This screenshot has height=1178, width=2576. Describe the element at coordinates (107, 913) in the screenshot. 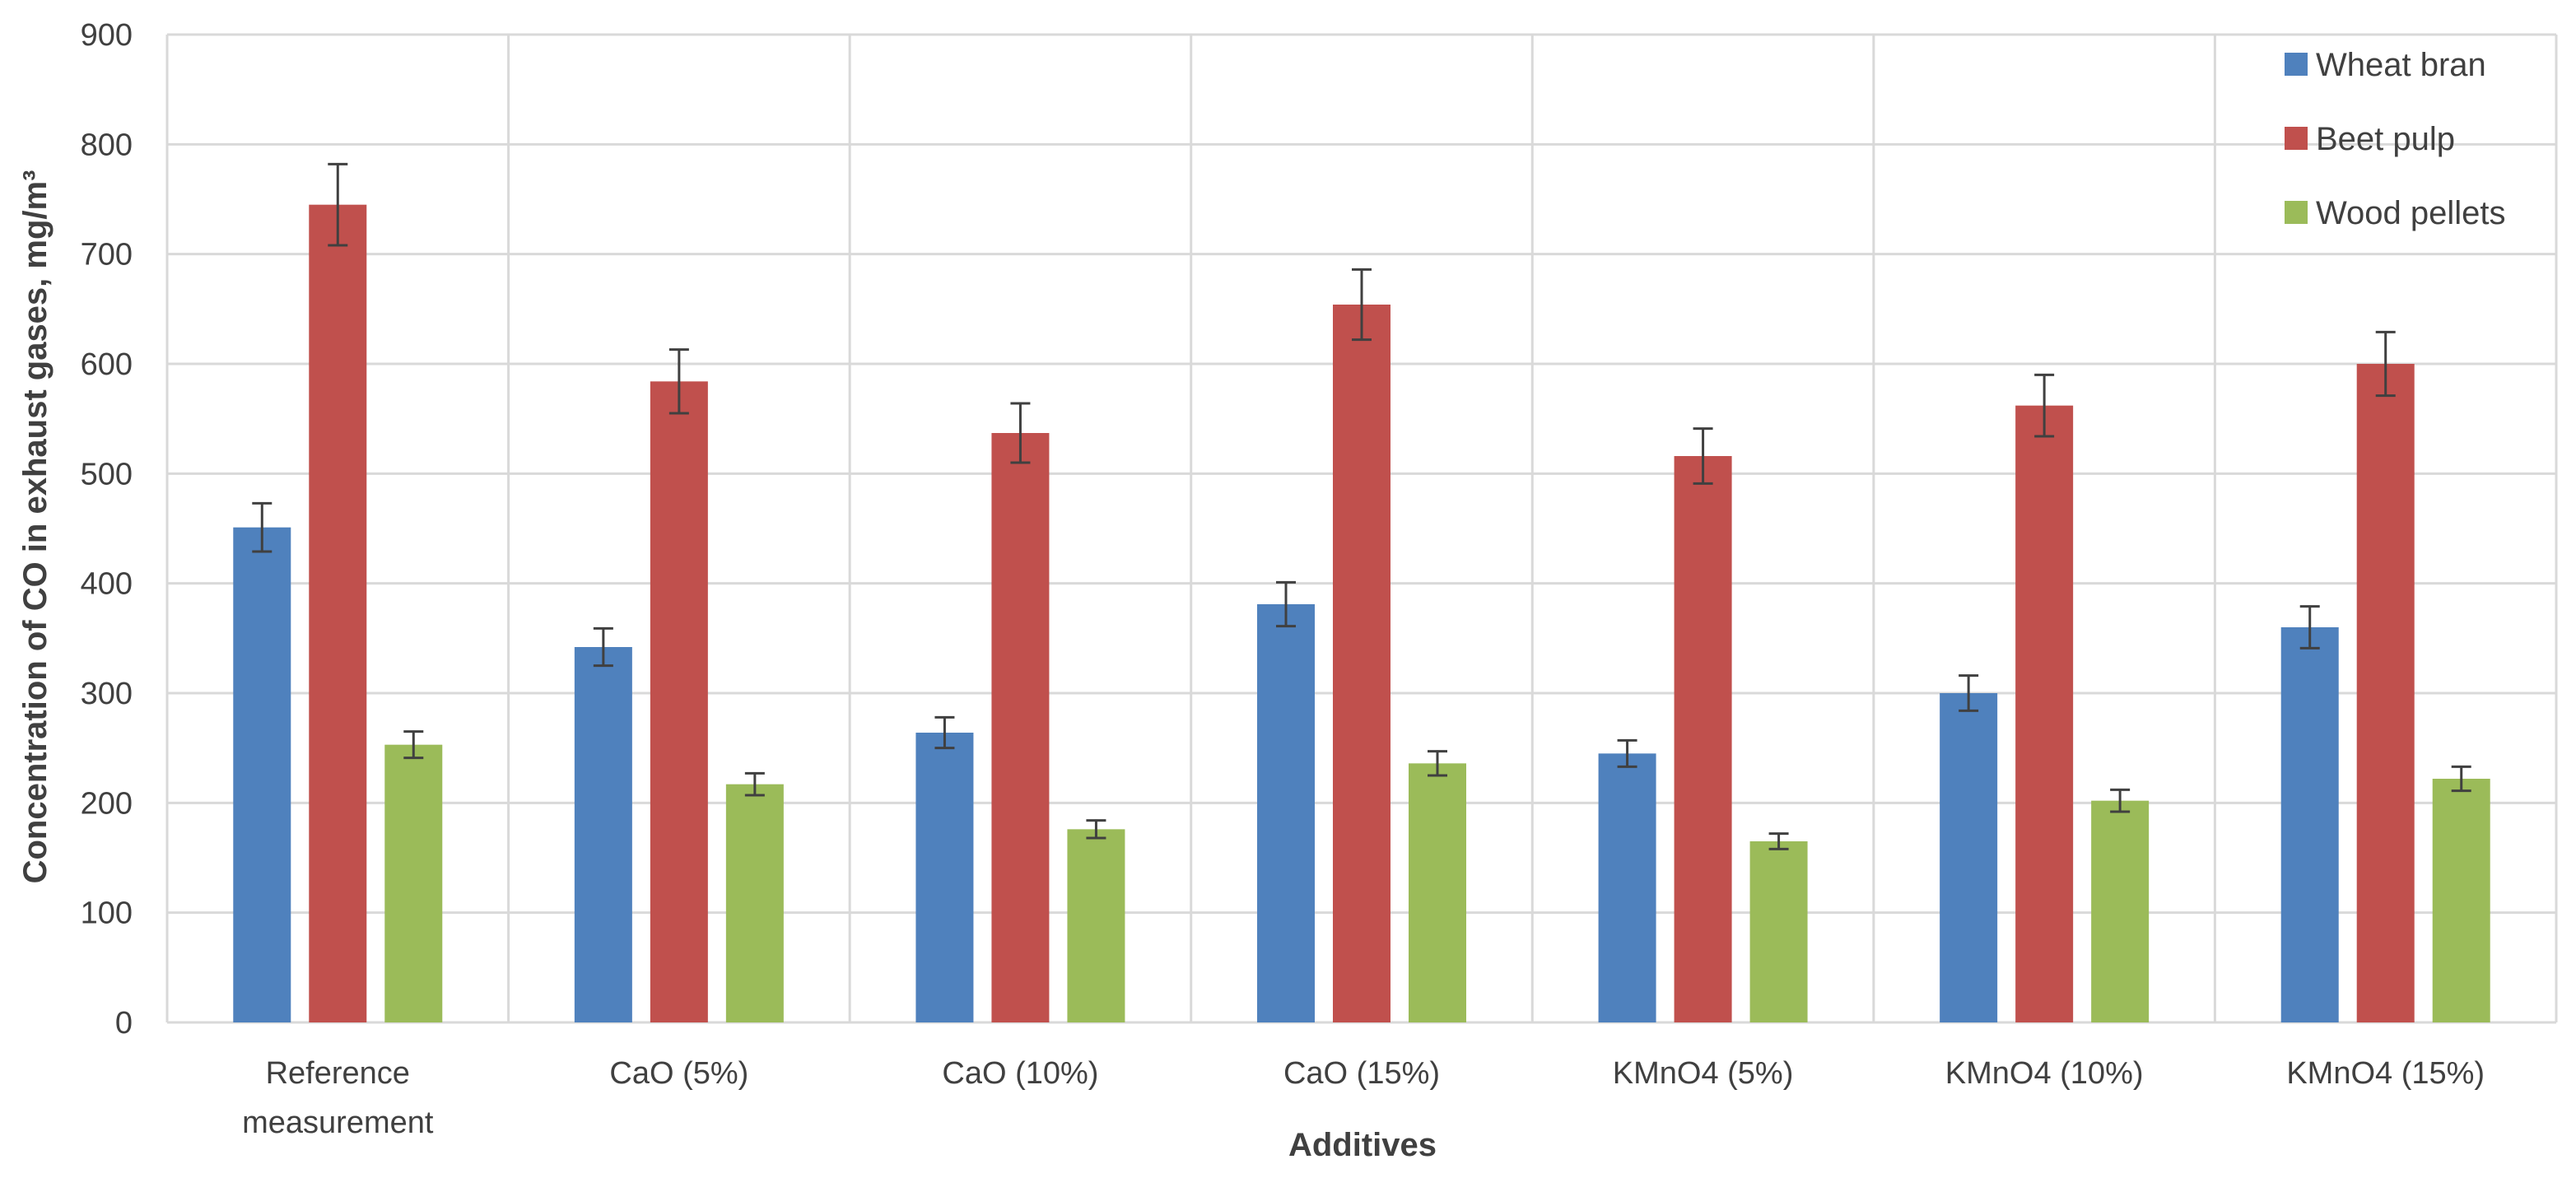

I see `y-tick-label: 100` at that location.